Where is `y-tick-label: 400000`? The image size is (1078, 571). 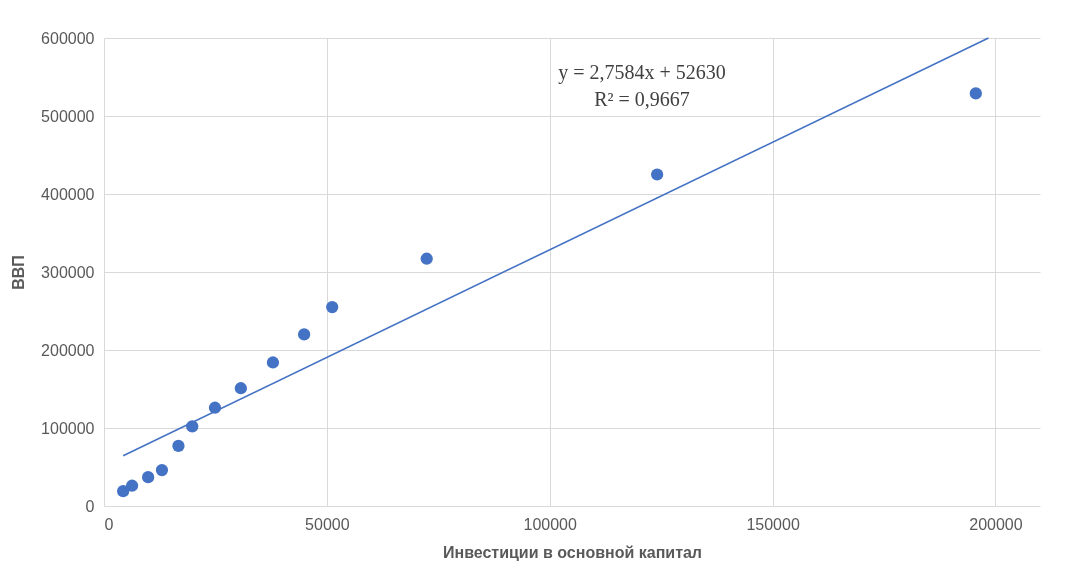
y-tick-label: 400000 is located at coordinates (68, 194).